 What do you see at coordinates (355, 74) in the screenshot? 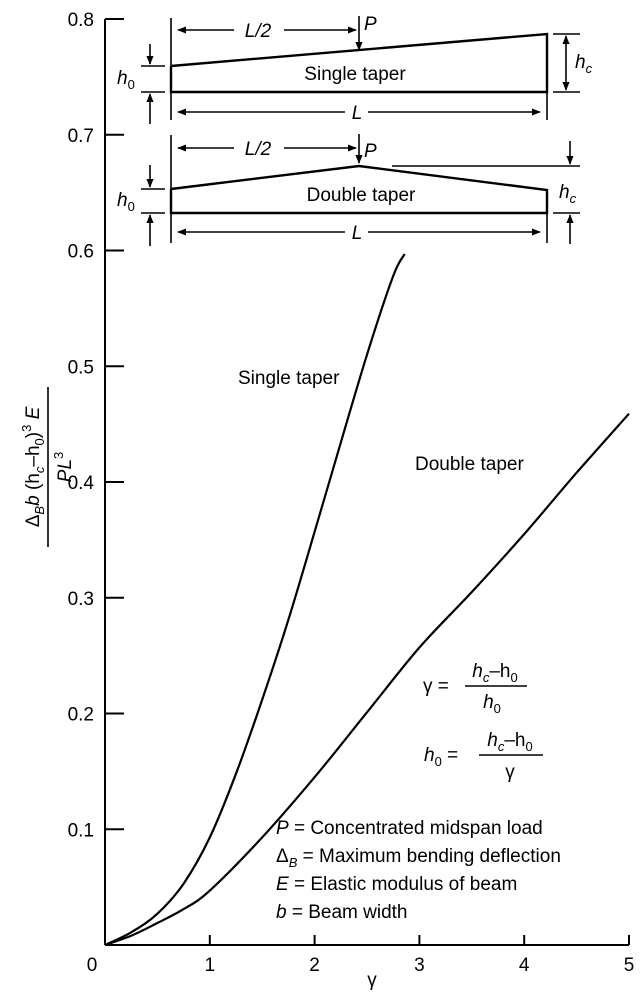
I see `single-taper-beam-label: Single taper` at bounding box center [355, 74].